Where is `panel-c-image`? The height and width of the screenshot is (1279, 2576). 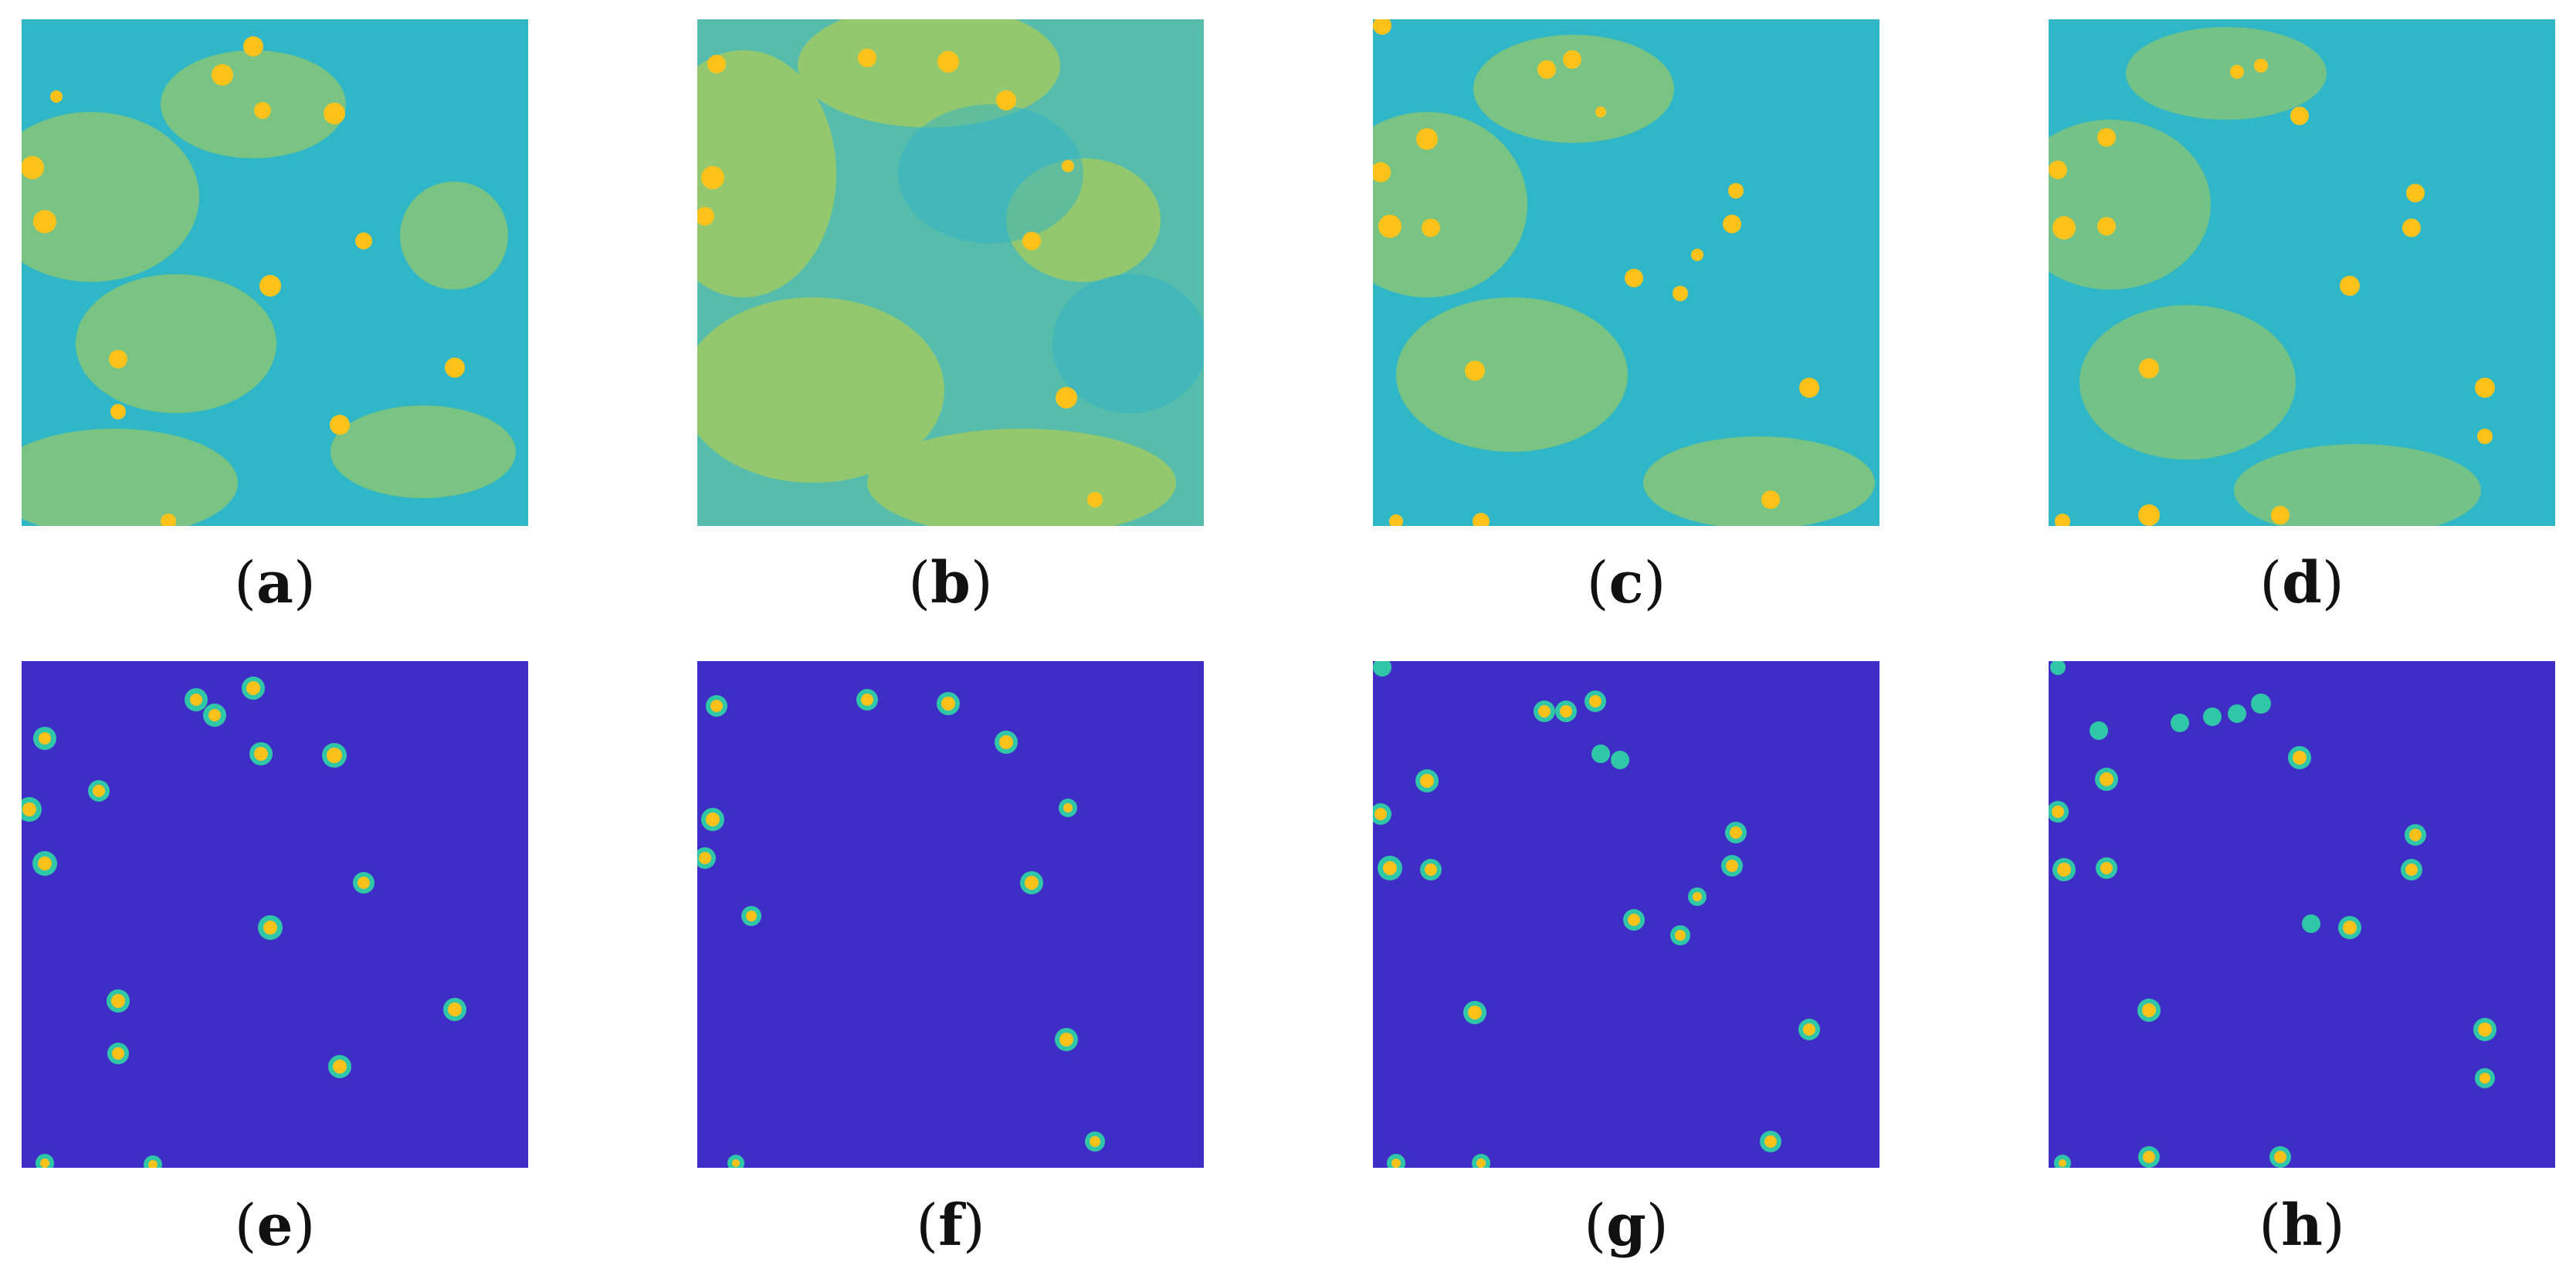
panel-c-image is located at coordinates (1626, 272).